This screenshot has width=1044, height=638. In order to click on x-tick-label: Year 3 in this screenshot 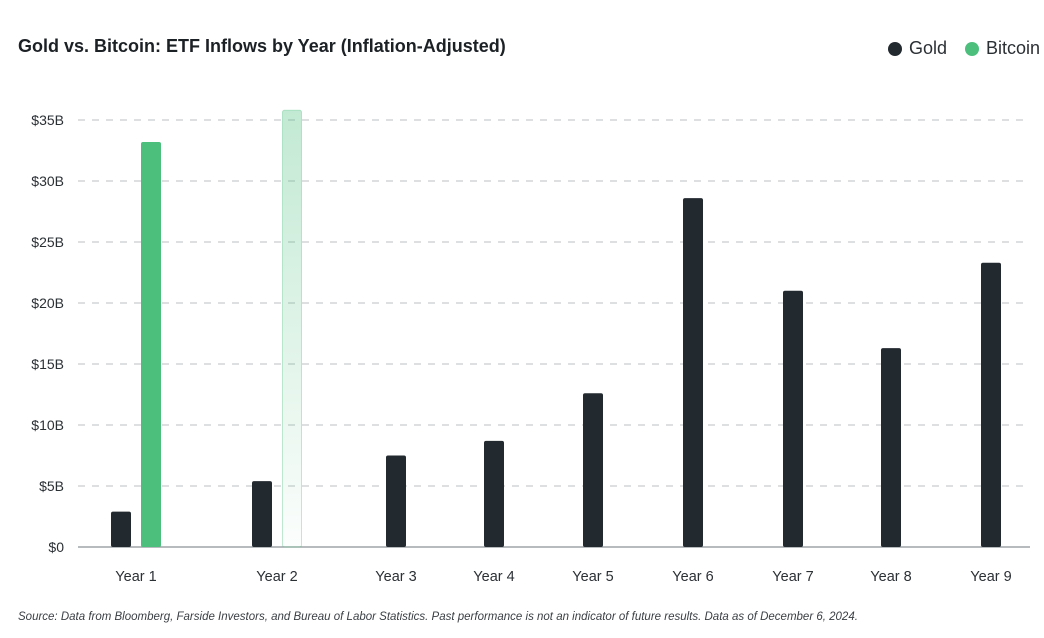, I will do `click(395, 577)`.